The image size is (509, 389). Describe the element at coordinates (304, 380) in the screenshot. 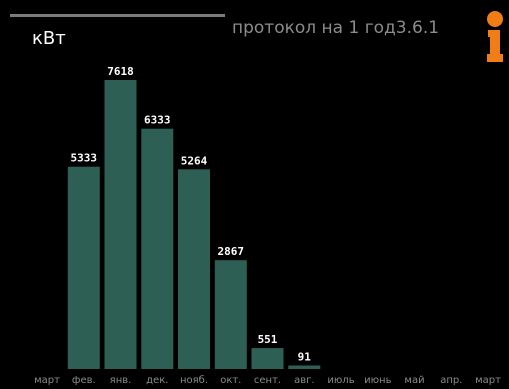

I see `x-tick-label-7: авг.` at that location.